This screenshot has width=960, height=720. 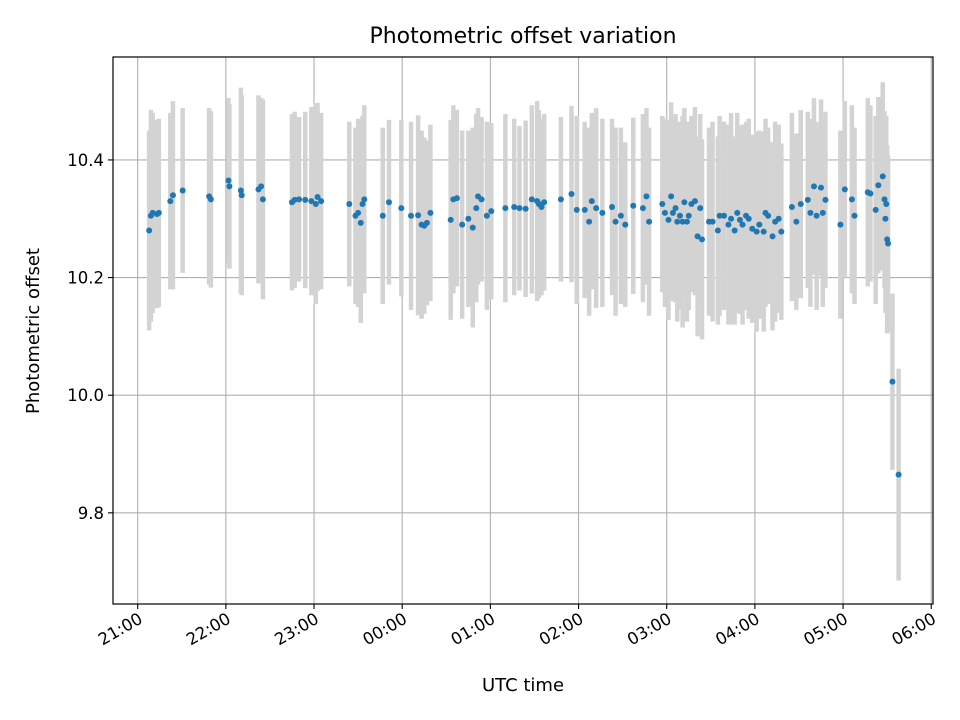 What do you see at coordinates (91, 513) in the screenshot?
I see `y-tick-label: 9.8` at bounding box center [91, 513].